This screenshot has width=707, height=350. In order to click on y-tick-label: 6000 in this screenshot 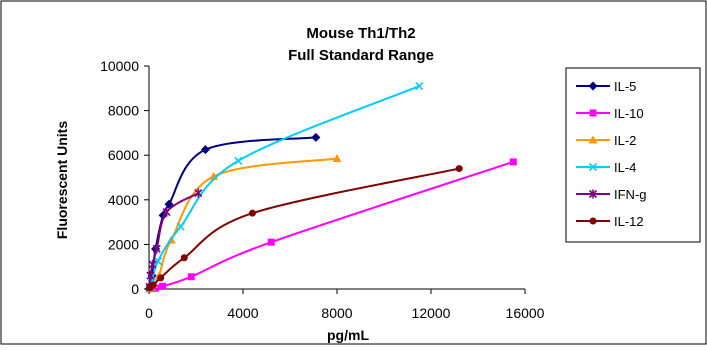, I will do `click(123, 155)`.